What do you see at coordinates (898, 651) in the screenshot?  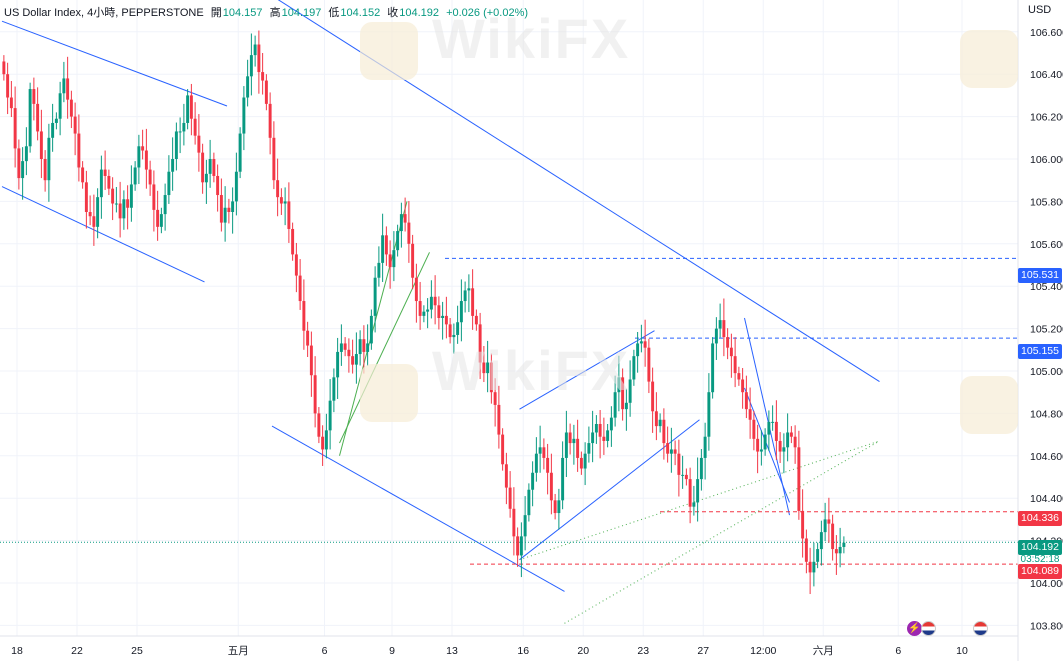 I see `x-tick-label: 6` at bounding box center [898, 651].